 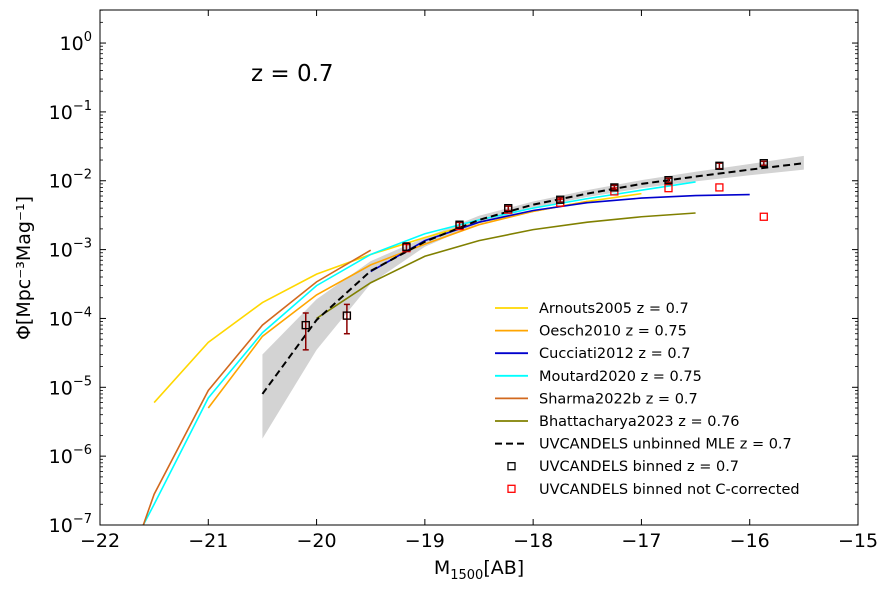 What do you see at coordinates (639, 467) in the screenshot?
I see `legend-label: UVCANDELS binned z = 0.7` at bounding box center [639, 467].